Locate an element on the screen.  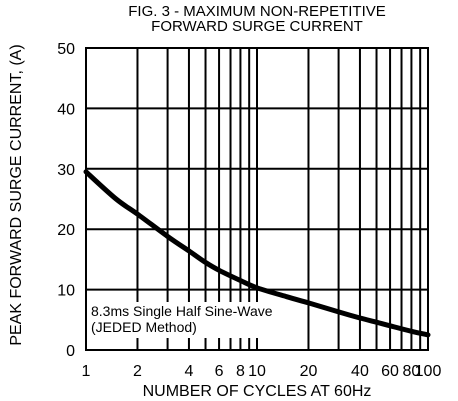
x-tick-label: 6 is located at coordinates (219, 371).